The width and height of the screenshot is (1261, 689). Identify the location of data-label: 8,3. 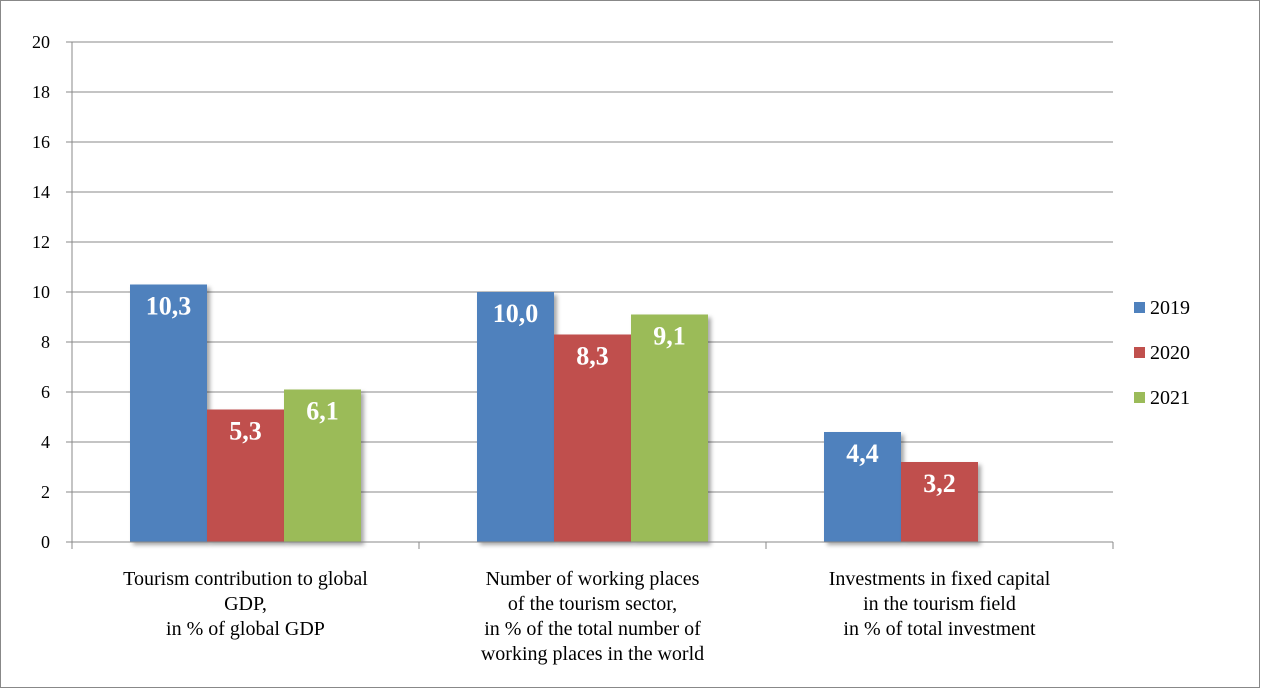
(592, 356).